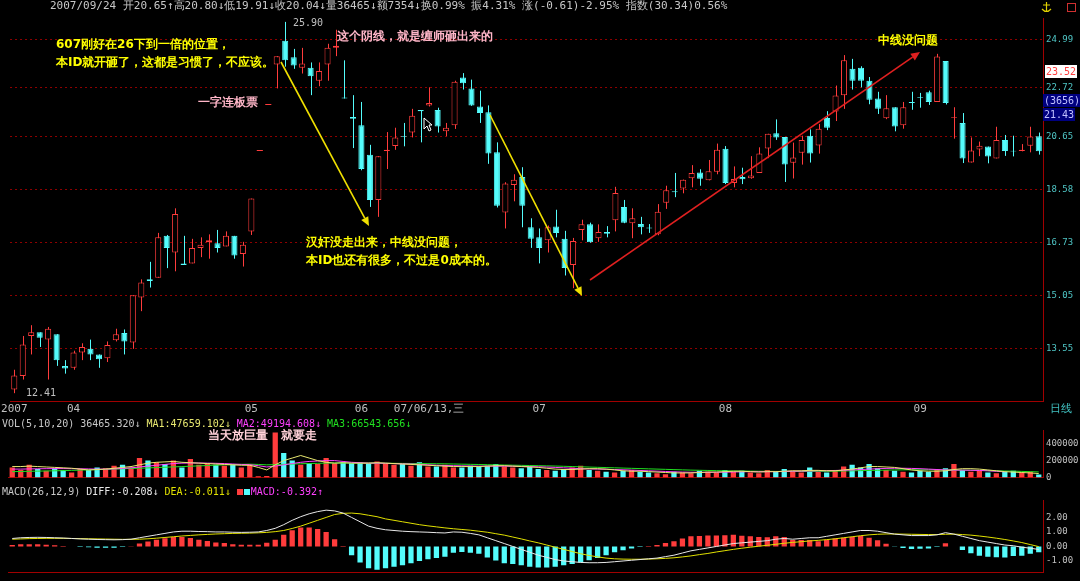 Image resolution: width=1080 pixels, height=581 pixels. Describe the element at coordinates (228, 102) in the screenshot. I see `annotation: 一字连板票` at that location.